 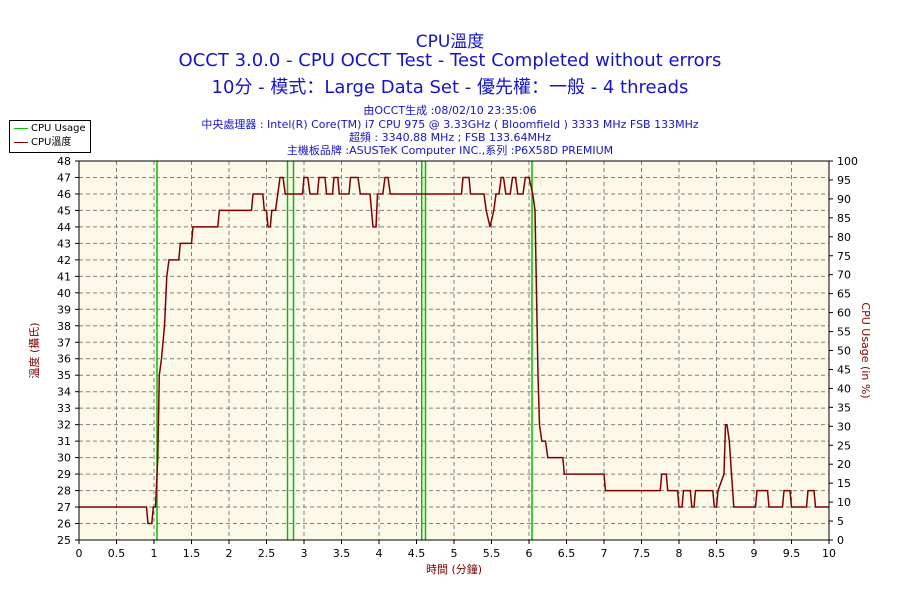 I want to click on y-right-tick-label: 30, so click(x=844, y=426).